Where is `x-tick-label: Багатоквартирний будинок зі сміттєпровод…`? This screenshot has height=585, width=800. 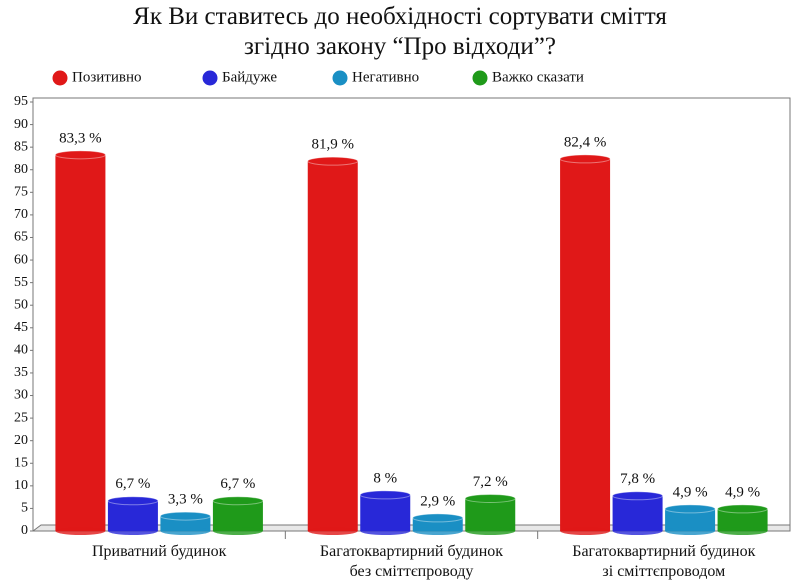 x-tick-label: Багатоквартирний будинок зі сміттєпровод… is located at coordinates (664, 561).